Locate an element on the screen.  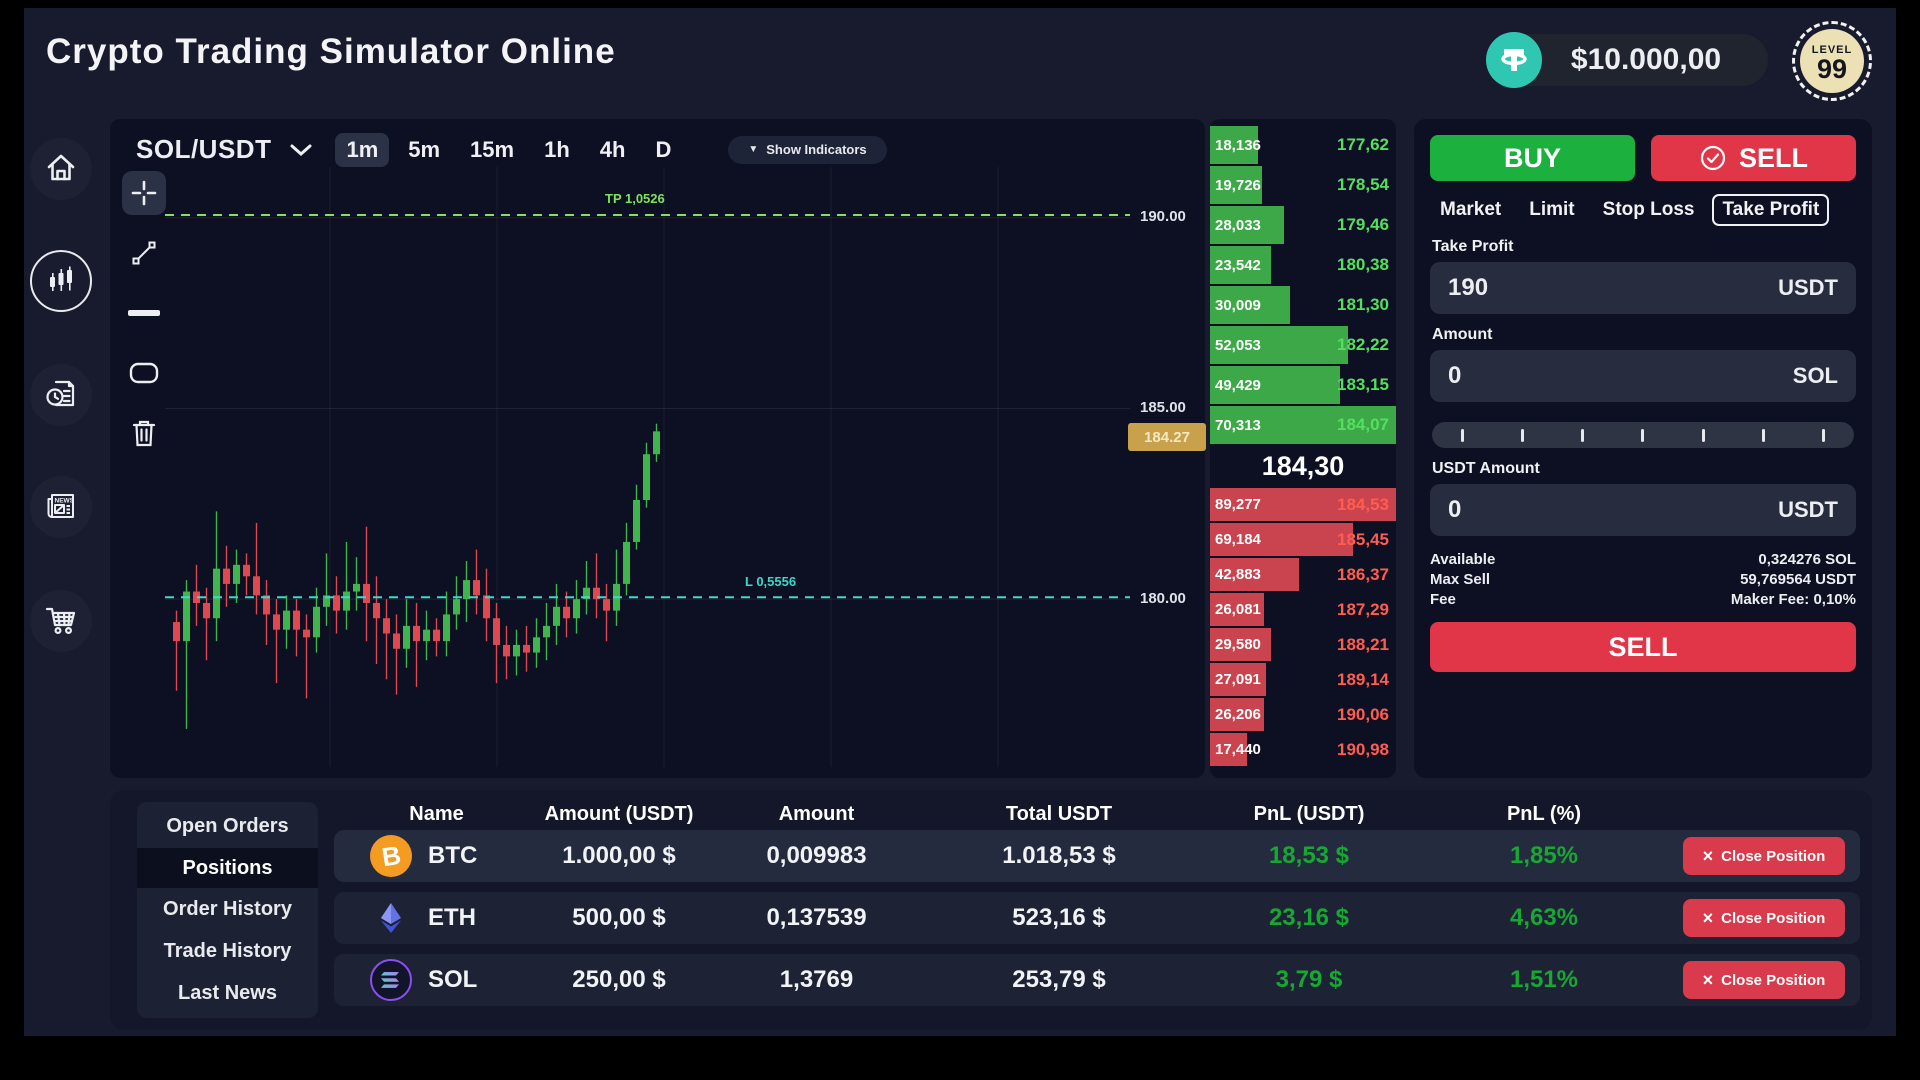
tab-positions: Positions is located at coordinates (227, 868).